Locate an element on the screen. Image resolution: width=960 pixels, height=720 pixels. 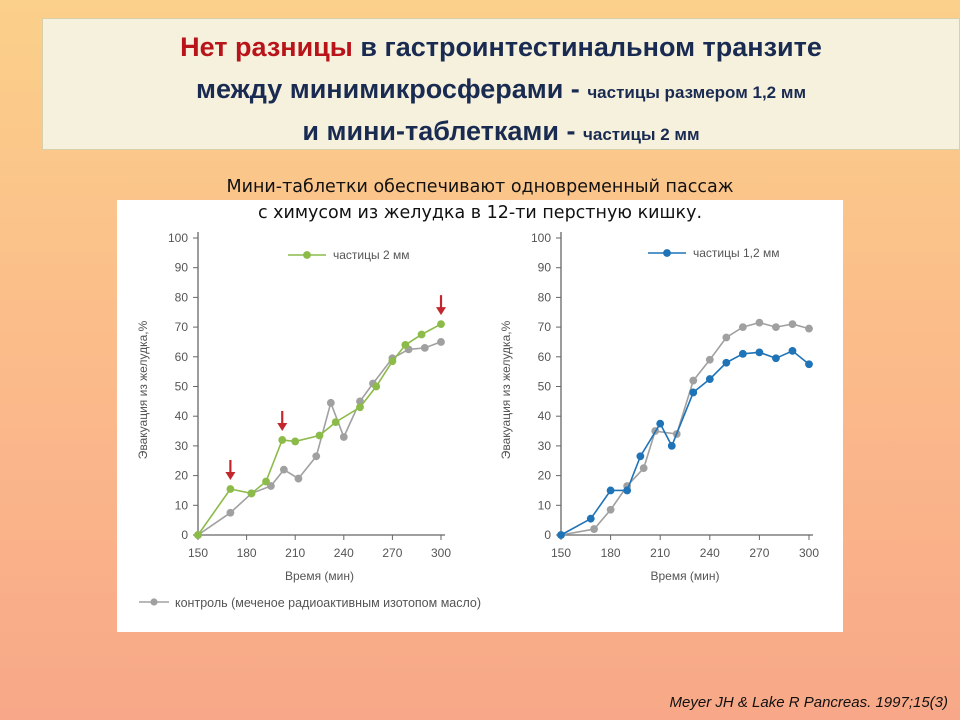
legend-label: частицы 1,2 мм is located at coordinates (736, 253).